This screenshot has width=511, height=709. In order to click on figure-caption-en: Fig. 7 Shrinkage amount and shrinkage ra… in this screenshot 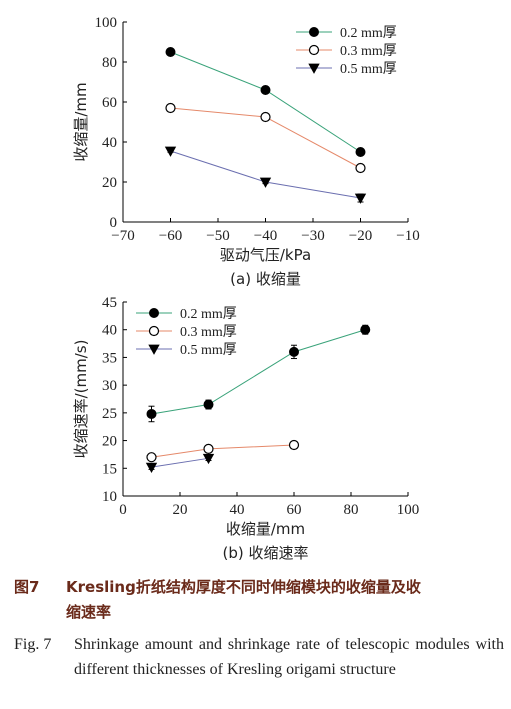, I will do `click(259, 657)`.